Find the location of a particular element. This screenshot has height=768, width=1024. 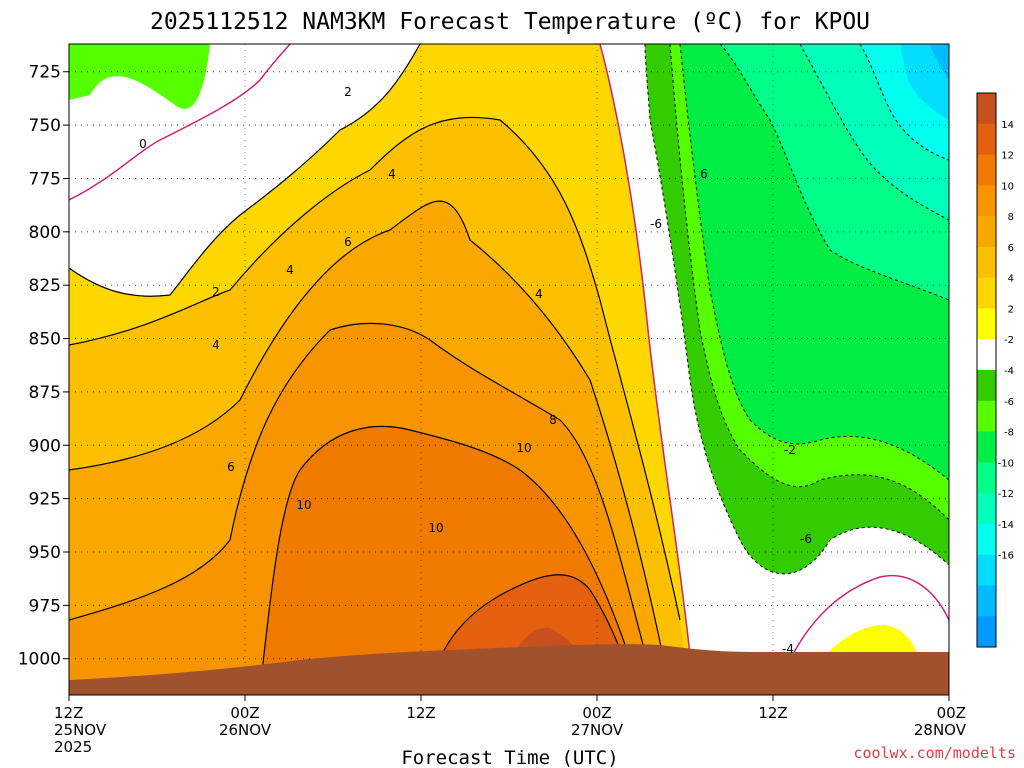

contour-label: -4 is located at coordinates (788, 649).